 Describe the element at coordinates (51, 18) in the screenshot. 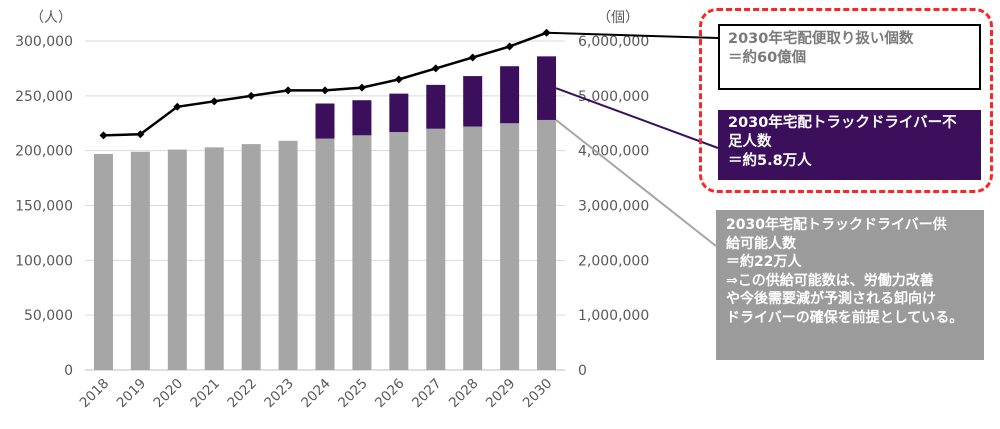

I see `y-axis-label: （人）` at that location.